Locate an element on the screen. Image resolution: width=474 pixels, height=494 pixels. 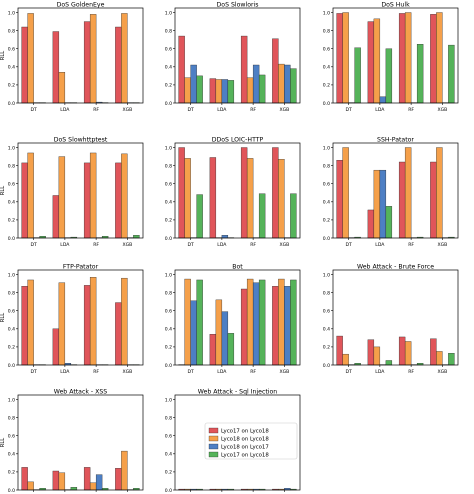
panel-title: DoS Hulk is located at coordinates (395, 5).